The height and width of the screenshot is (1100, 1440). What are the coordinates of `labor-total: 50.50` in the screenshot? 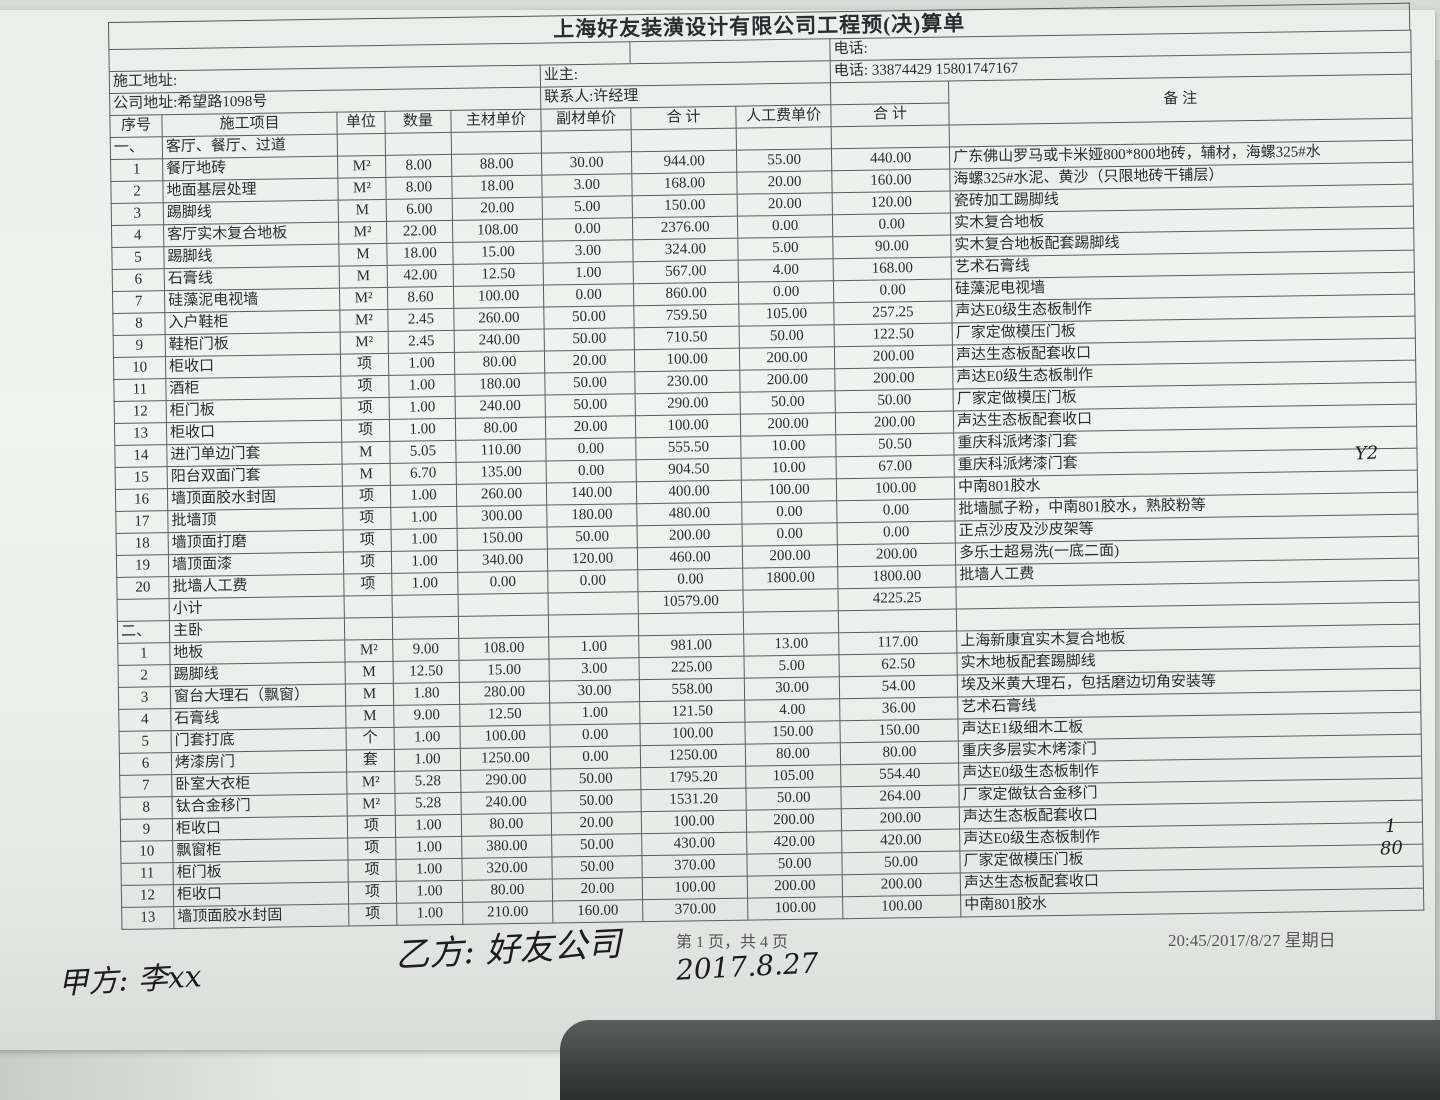 It's located at (895, 444).